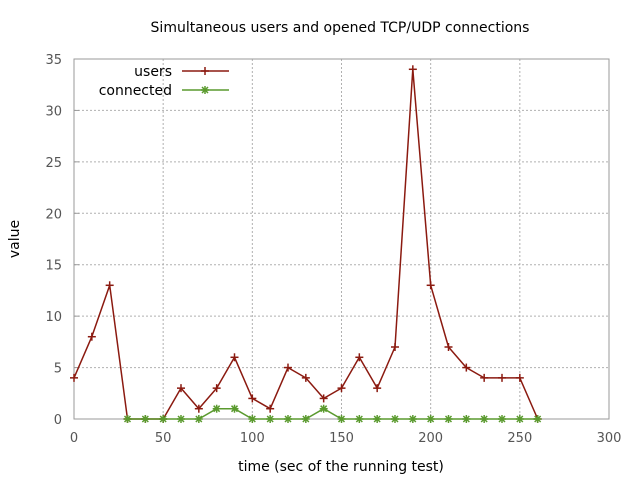 Image resolution: width=640 pixels, height=480 pixels. What do you see at coordinates (135, 91) in the screenshot?
I see `legend-label-connected: connected` at bounding box center [135, 91].